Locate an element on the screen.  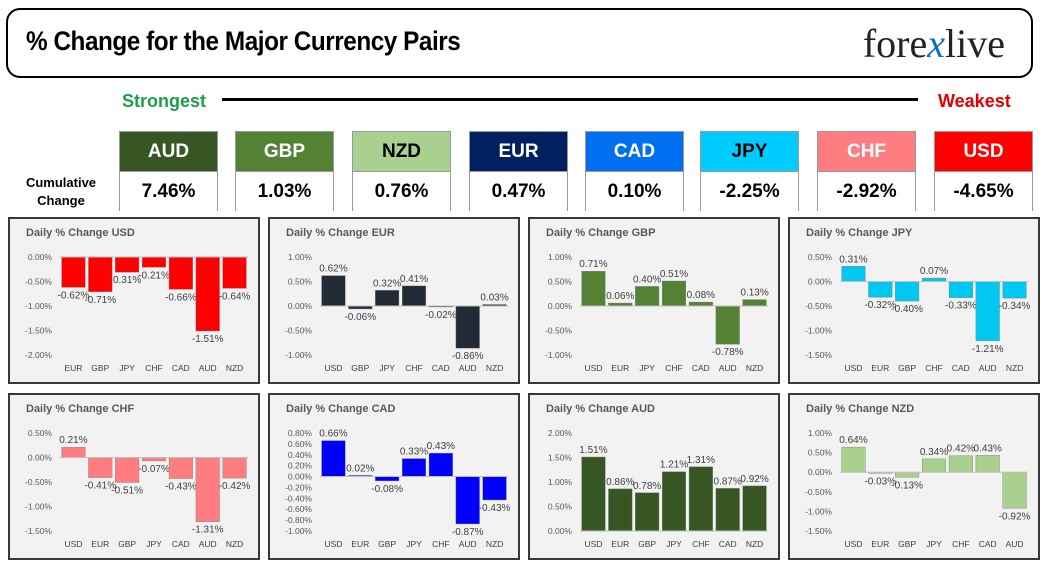
data-label: 0.42% is located at coordinates (961, 449).